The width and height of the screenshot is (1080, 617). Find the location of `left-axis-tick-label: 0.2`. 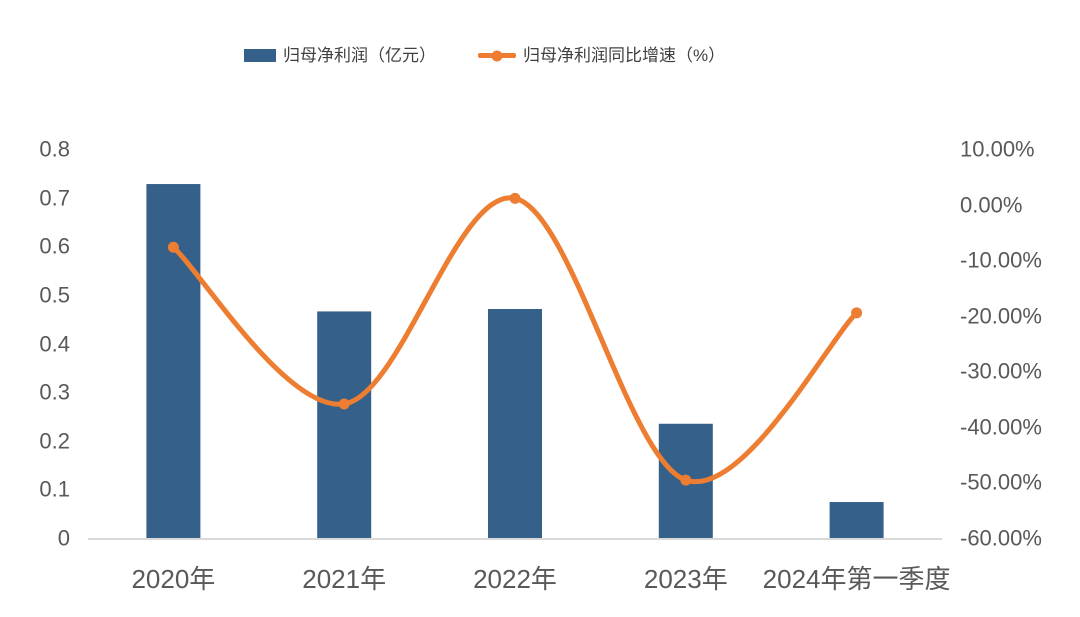

left-axis-tick-label: 0.2 is located at coordinates (54, 441).